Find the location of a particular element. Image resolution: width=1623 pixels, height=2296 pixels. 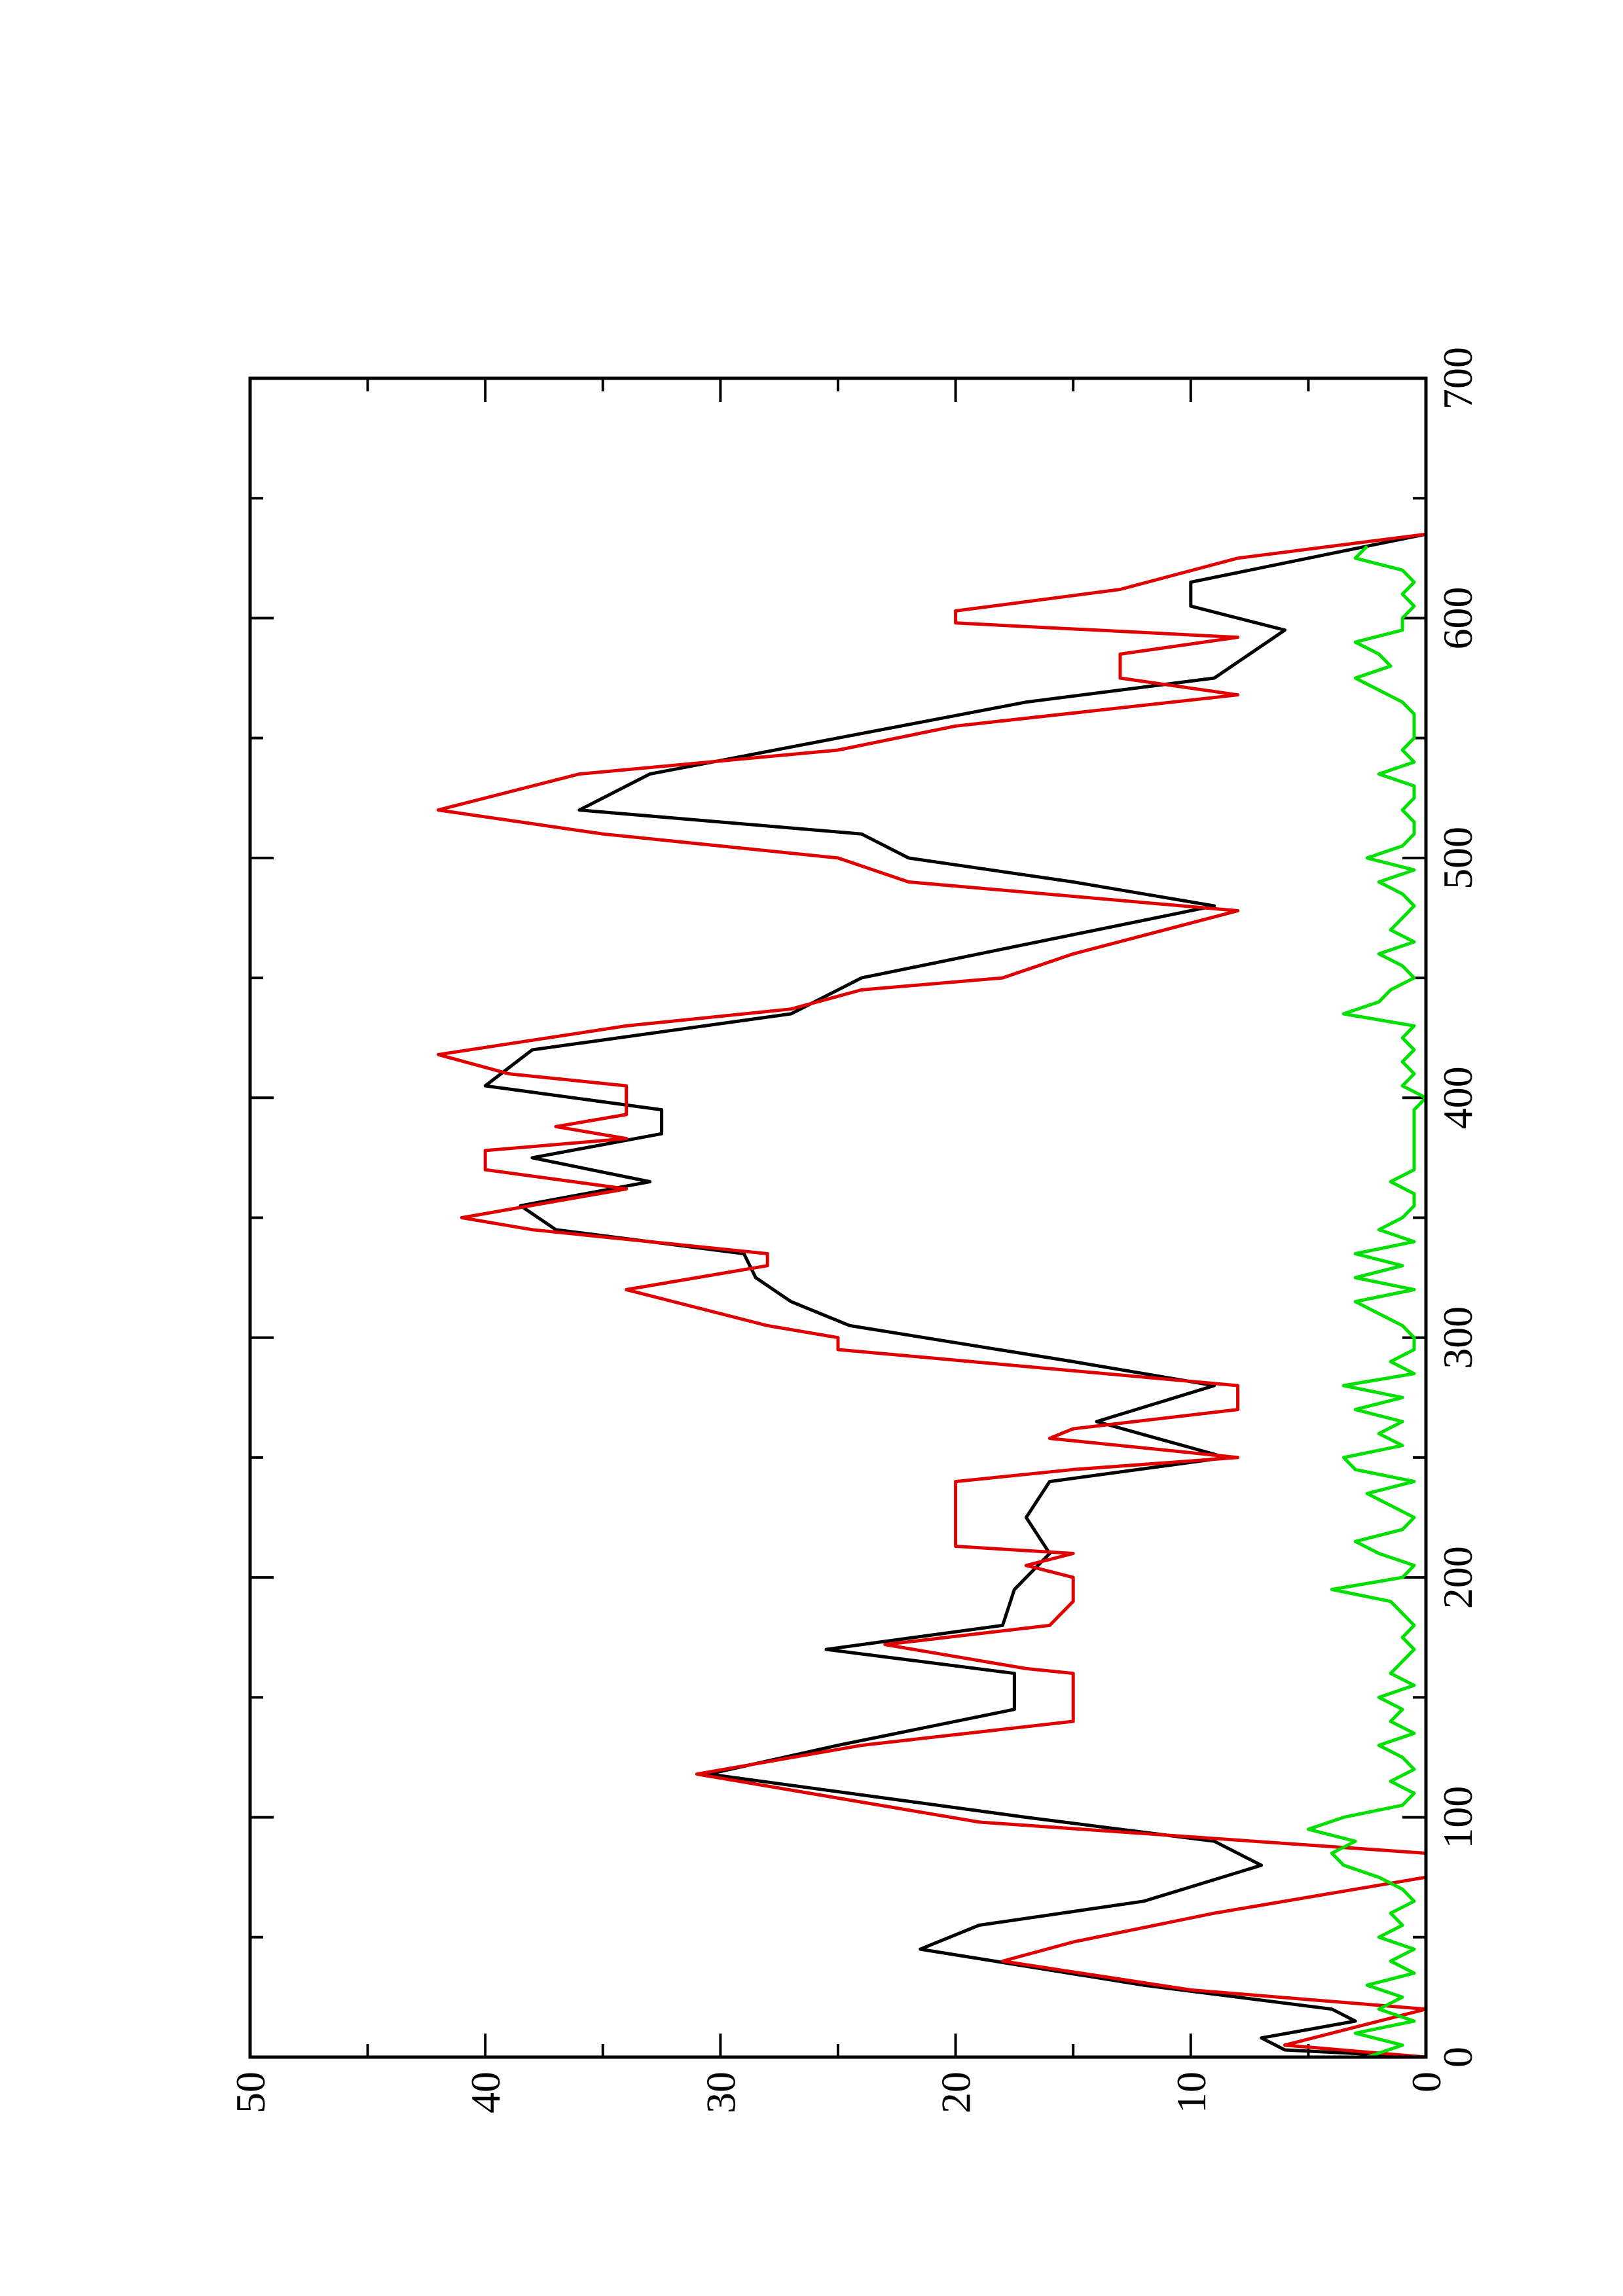

x-tick-label: 700 is located at coordinates (1457, 378).